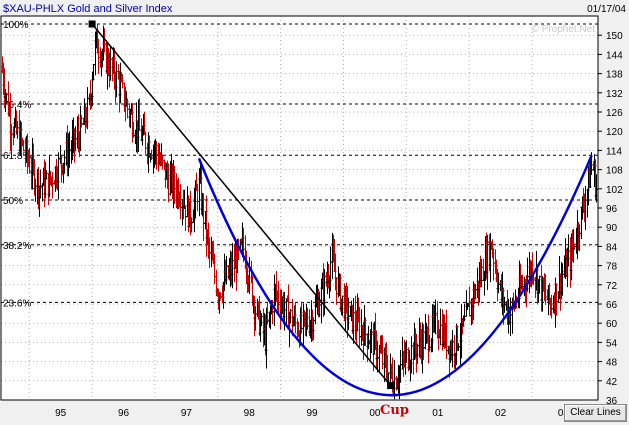  What do you see at coordinates (614, 151) in the screenshot?
I see `y-tick-label: 114` at bounding box center [614, 151].